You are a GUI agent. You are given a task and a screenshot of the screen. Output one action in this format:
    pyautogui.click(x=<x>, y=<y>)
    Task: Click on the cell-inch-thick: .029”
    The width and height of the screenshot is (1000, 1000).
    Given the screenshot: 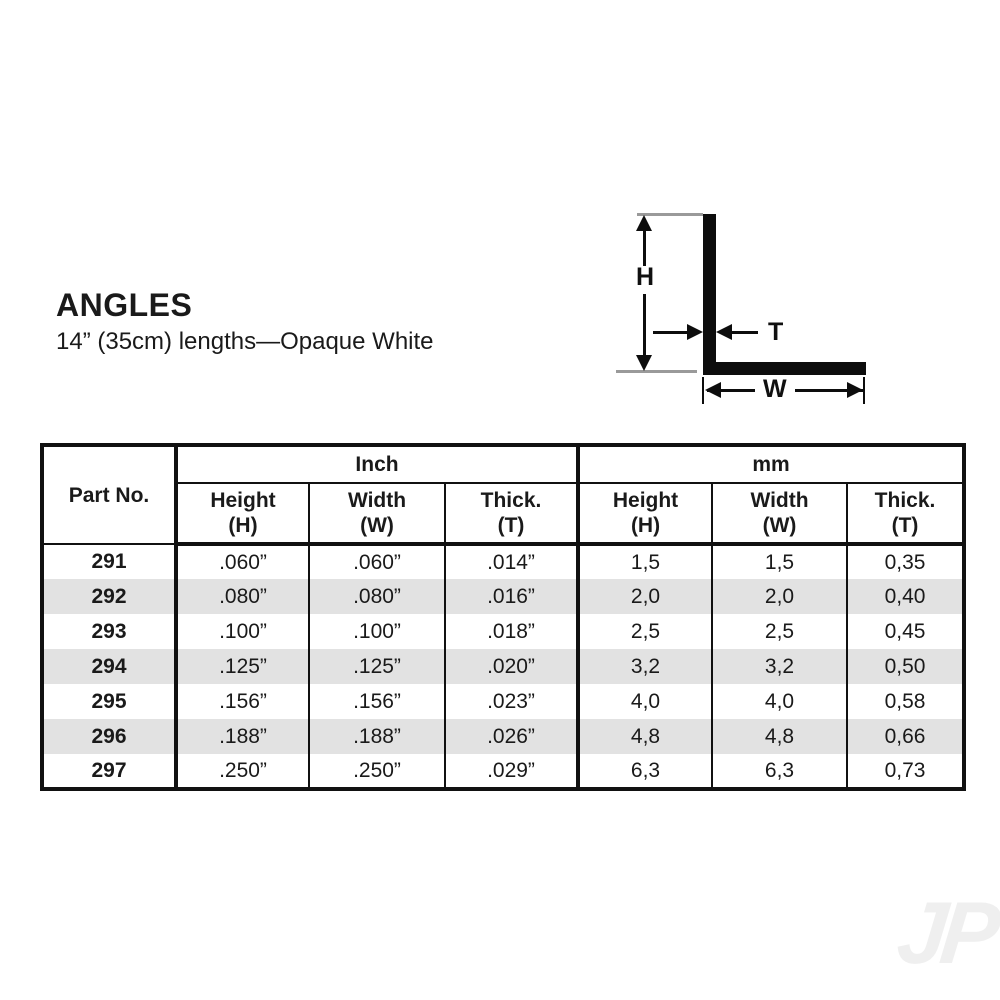 What is the action you would take?
    pyautogui.click(x=511, y=771)
    